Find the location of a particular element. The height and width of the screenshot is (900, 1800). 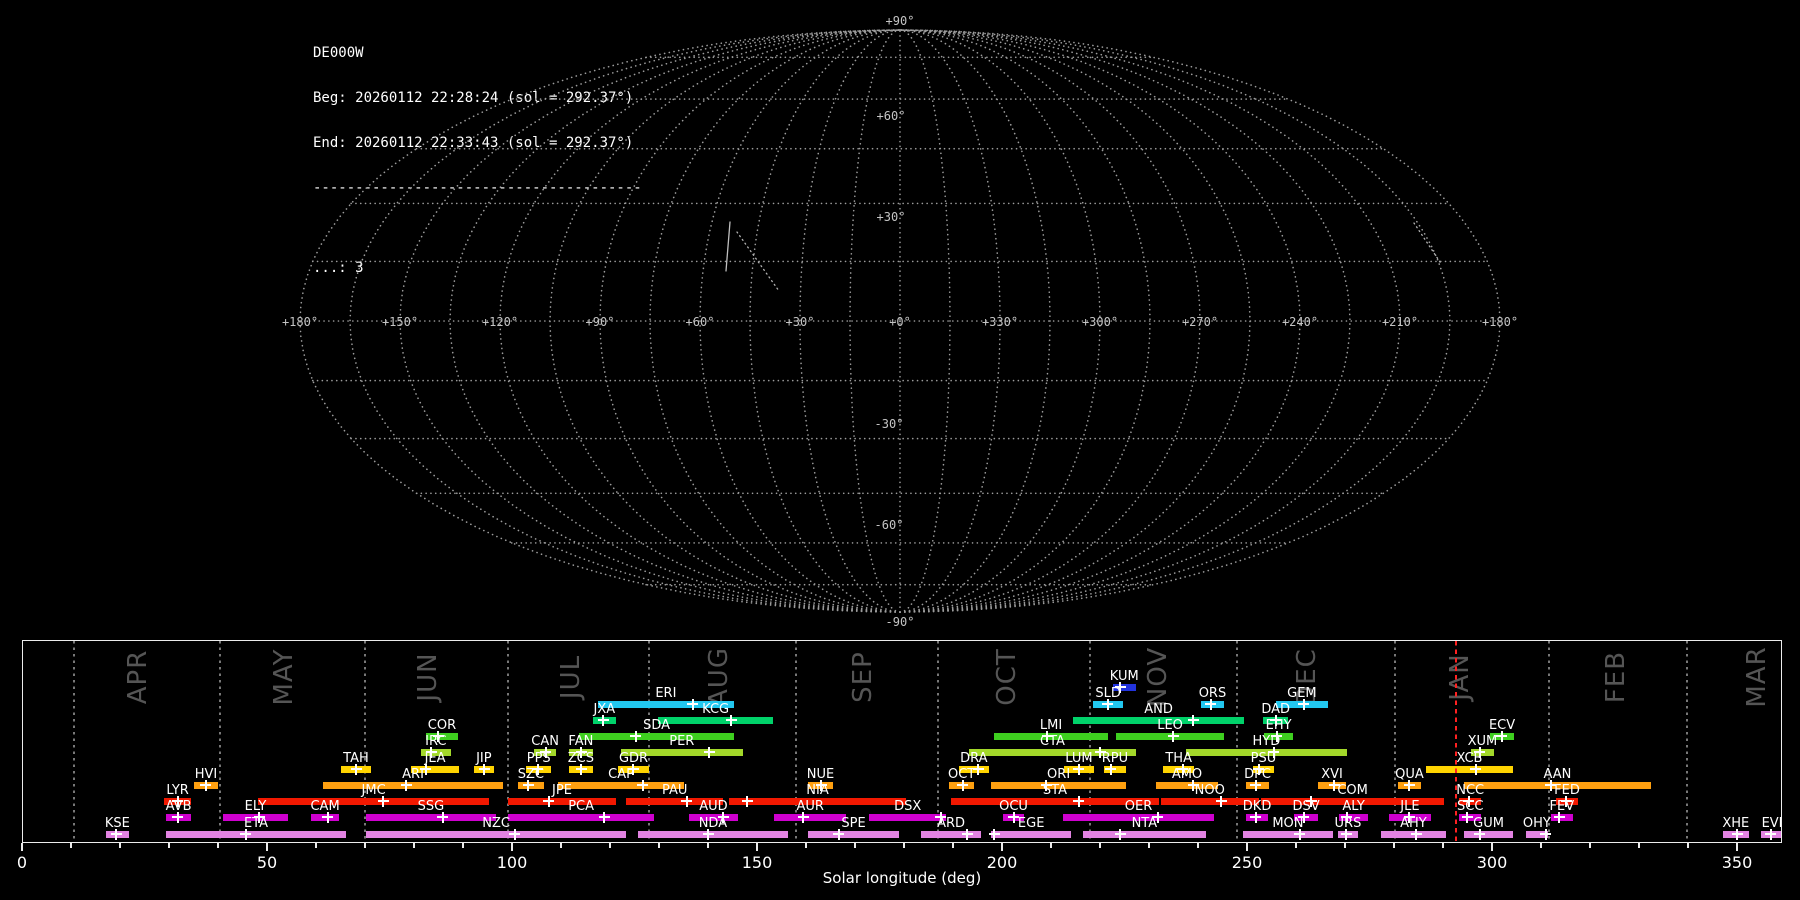

shower-code-label: DPC is located at coordinates (1258, 774).